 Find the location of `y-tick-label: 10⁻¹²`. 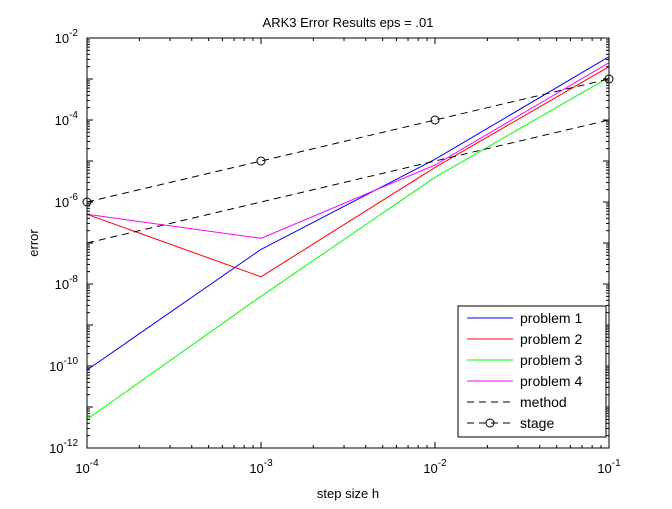

y-tick-label: 10⁻¹² is located at coordinates (63, 447).